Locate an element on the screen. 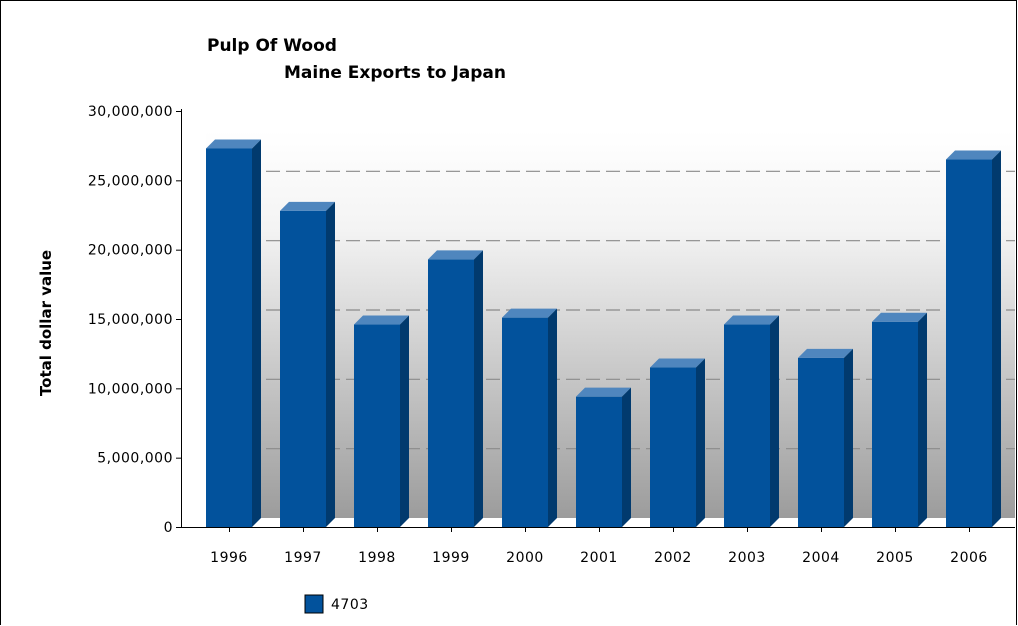 The image size is (1018, 626). y-tick-label: 5,000,000 is located at coordinates (135, 459).